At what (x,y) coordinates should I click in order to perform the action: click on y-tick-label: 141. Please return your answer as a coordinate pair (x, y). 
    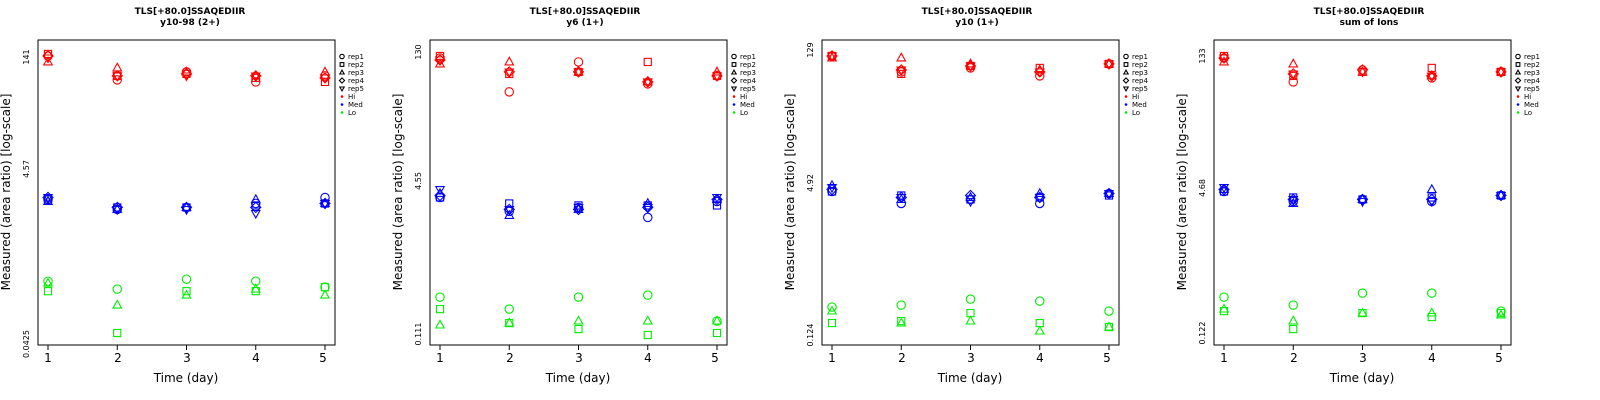
    Looking at the image, I should click on (26, 56).